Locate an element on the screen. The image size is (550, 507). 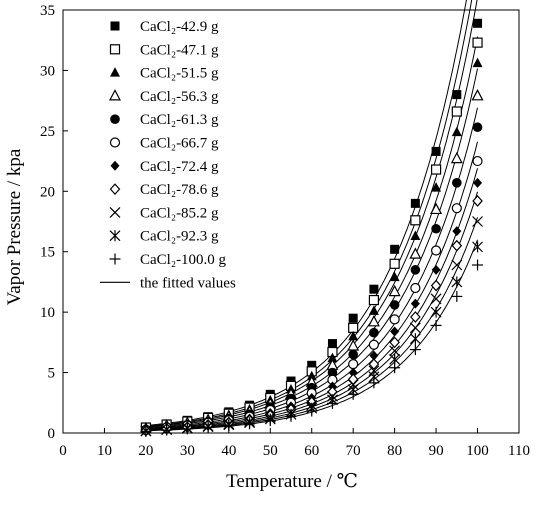
legend-label-7: CaCl₂-72.4 g is located at coordinates (179, 167).